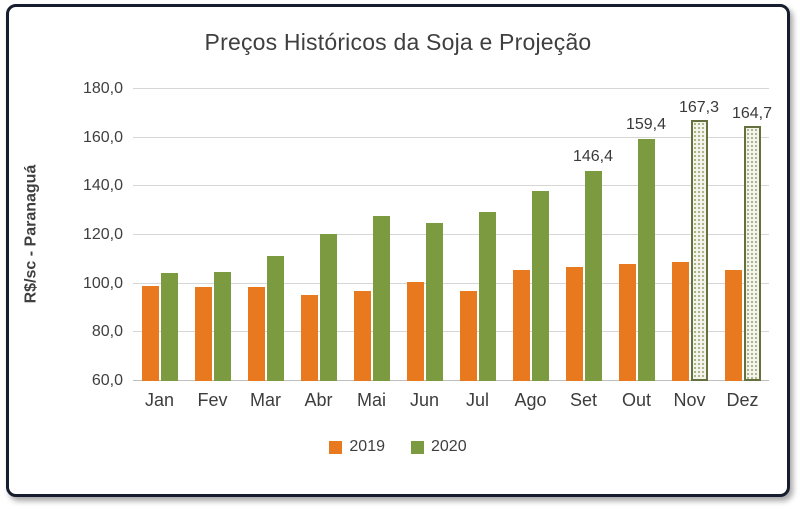 The height and width of the screenshot is (509, 800). Describe the element at coordinates (636, 400) in the screenshot. I see `x-tick-label-out: Out` at that location.